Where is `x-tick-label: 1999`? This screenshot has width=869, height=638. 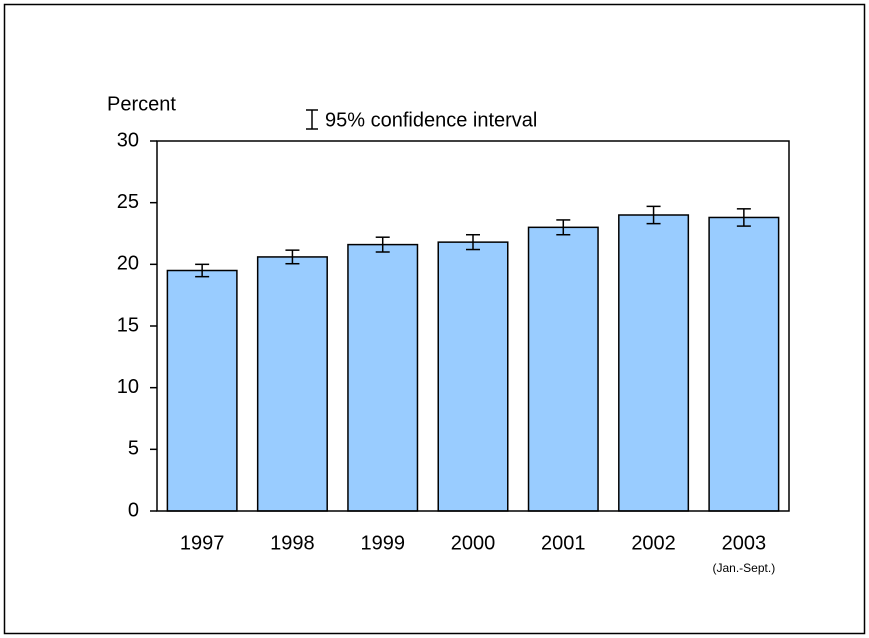 x-tick-label: 1999 is located at coordinates (382, 543).